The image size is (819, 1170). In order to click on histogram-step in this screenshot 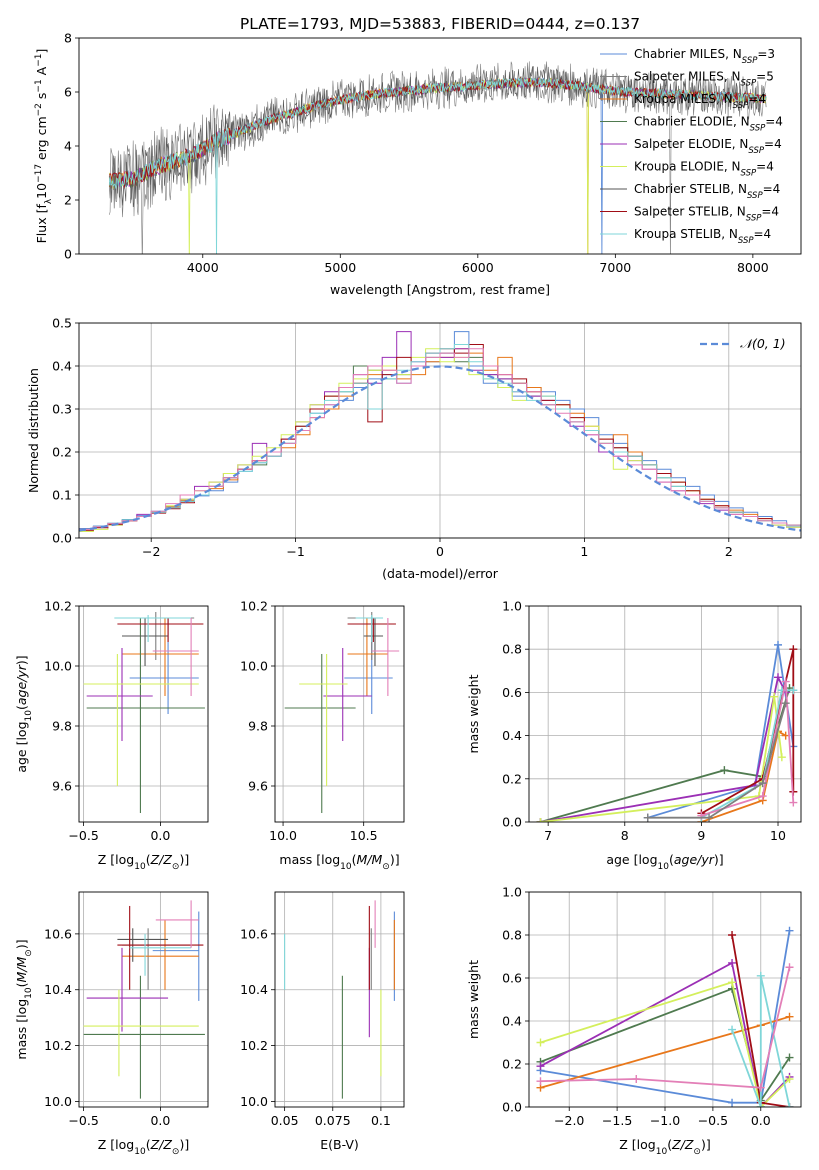, I will do `click(440, 439)`.